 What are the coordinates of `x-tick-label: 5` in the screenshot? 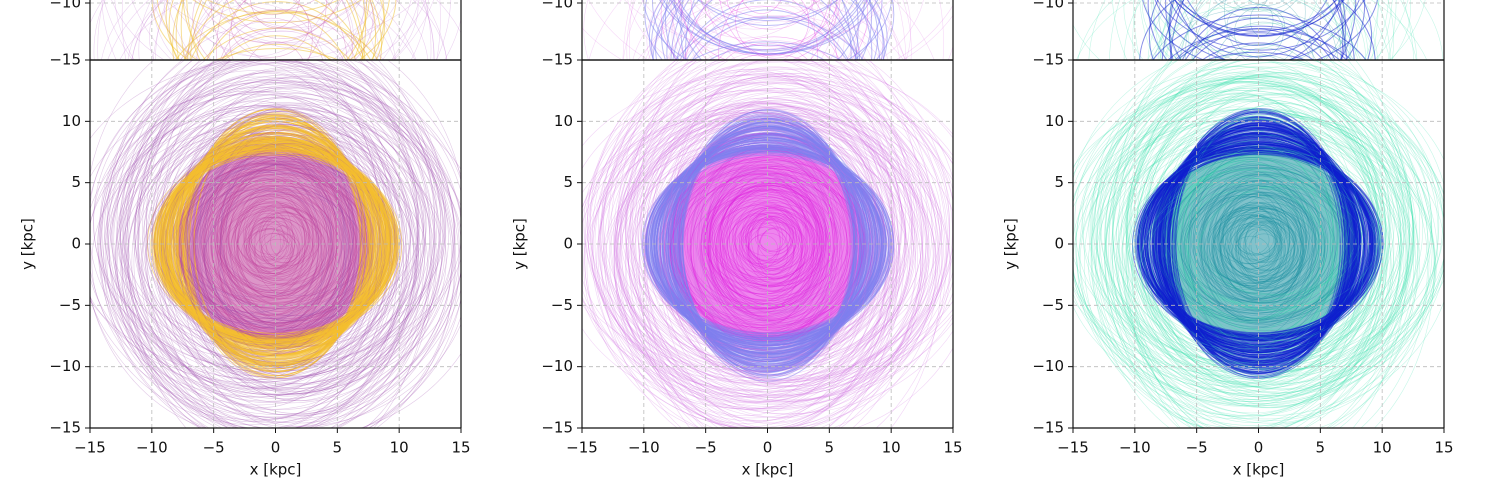 It's located at (338, 448).